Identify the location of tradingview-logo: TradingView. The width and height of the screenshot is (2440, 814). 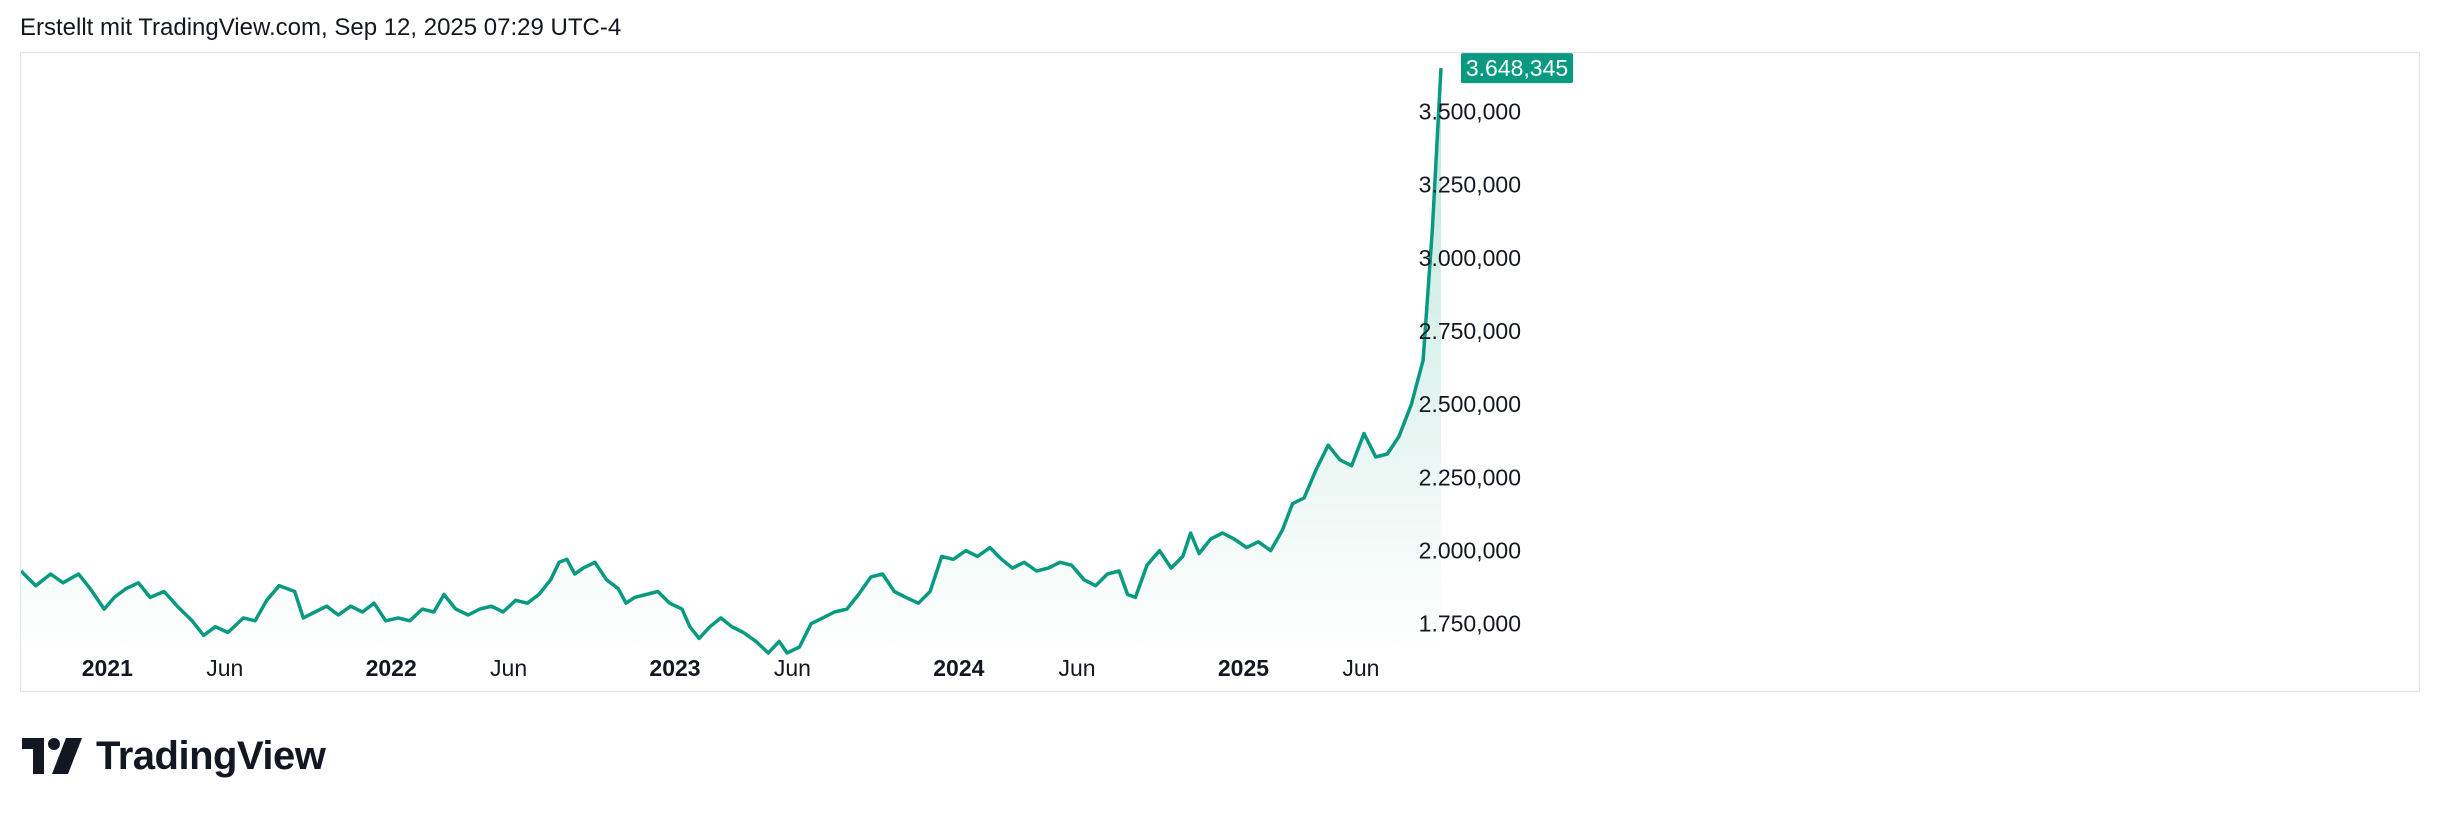
(174, 756).